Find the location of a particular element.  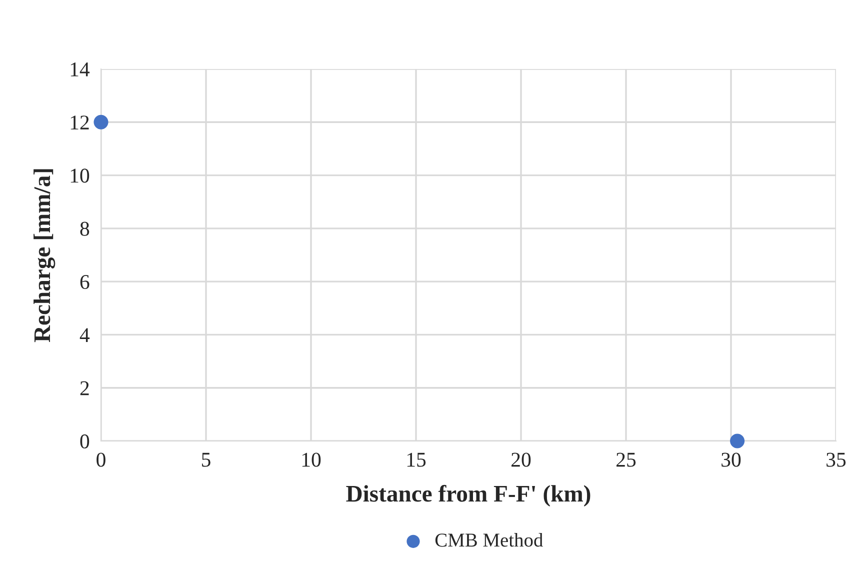

x-tick-label: 10 is located at coordinates (311, 459).